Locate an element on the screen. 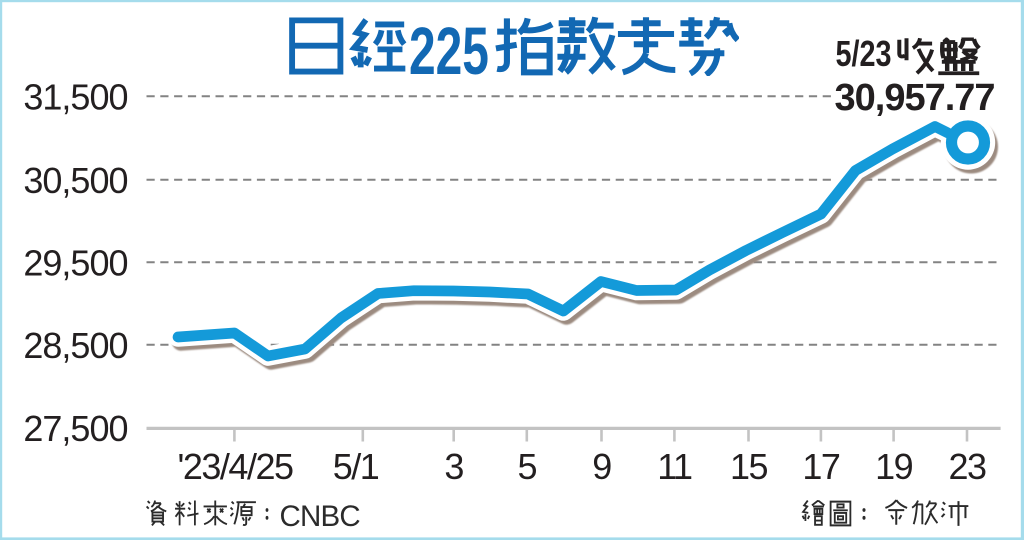 This screenshot has height=540, width=1024. svg-text: 5/1 is located at coordinates (356, 466).